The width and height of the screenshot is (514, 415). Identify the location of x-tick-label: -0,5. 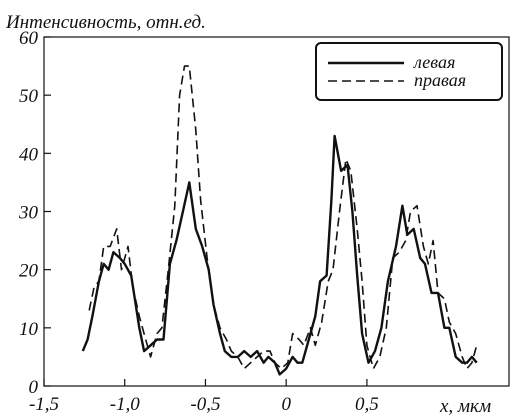
(205, 404).